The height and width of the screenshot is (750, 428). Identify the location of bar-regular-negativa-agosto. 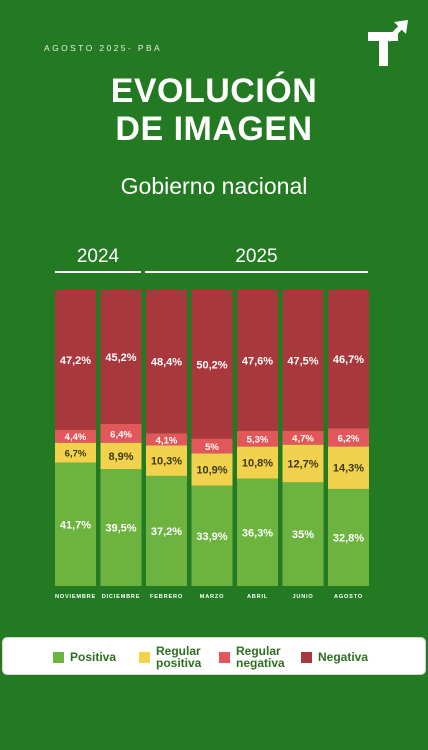
(348, 437).